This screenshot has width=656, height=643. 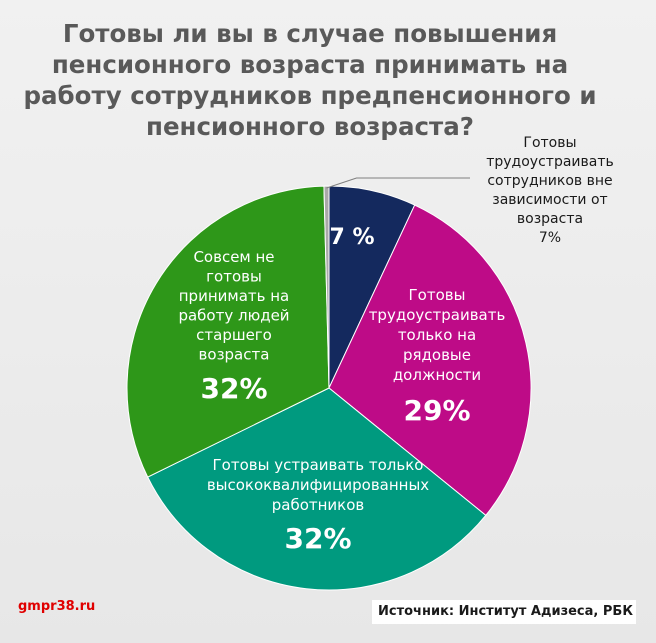 I want to click on slice-not-ready, so click(x=228, y=331).